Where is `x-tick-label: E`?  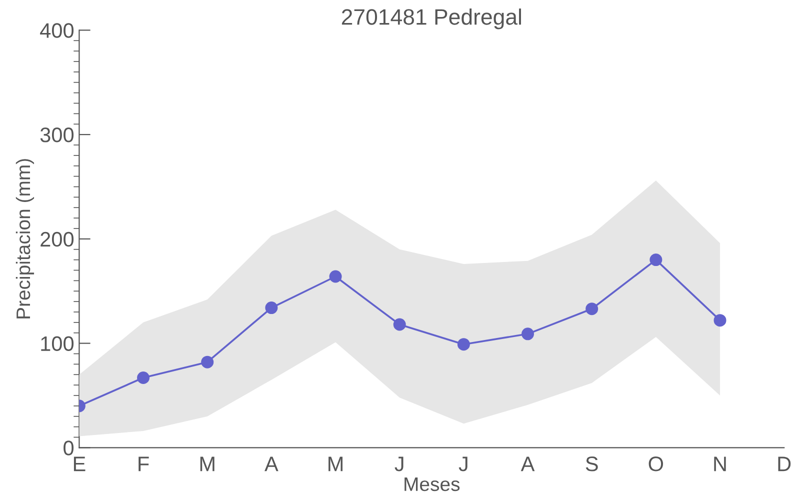 x-tick-label: E is located at coordinates (80, 464).